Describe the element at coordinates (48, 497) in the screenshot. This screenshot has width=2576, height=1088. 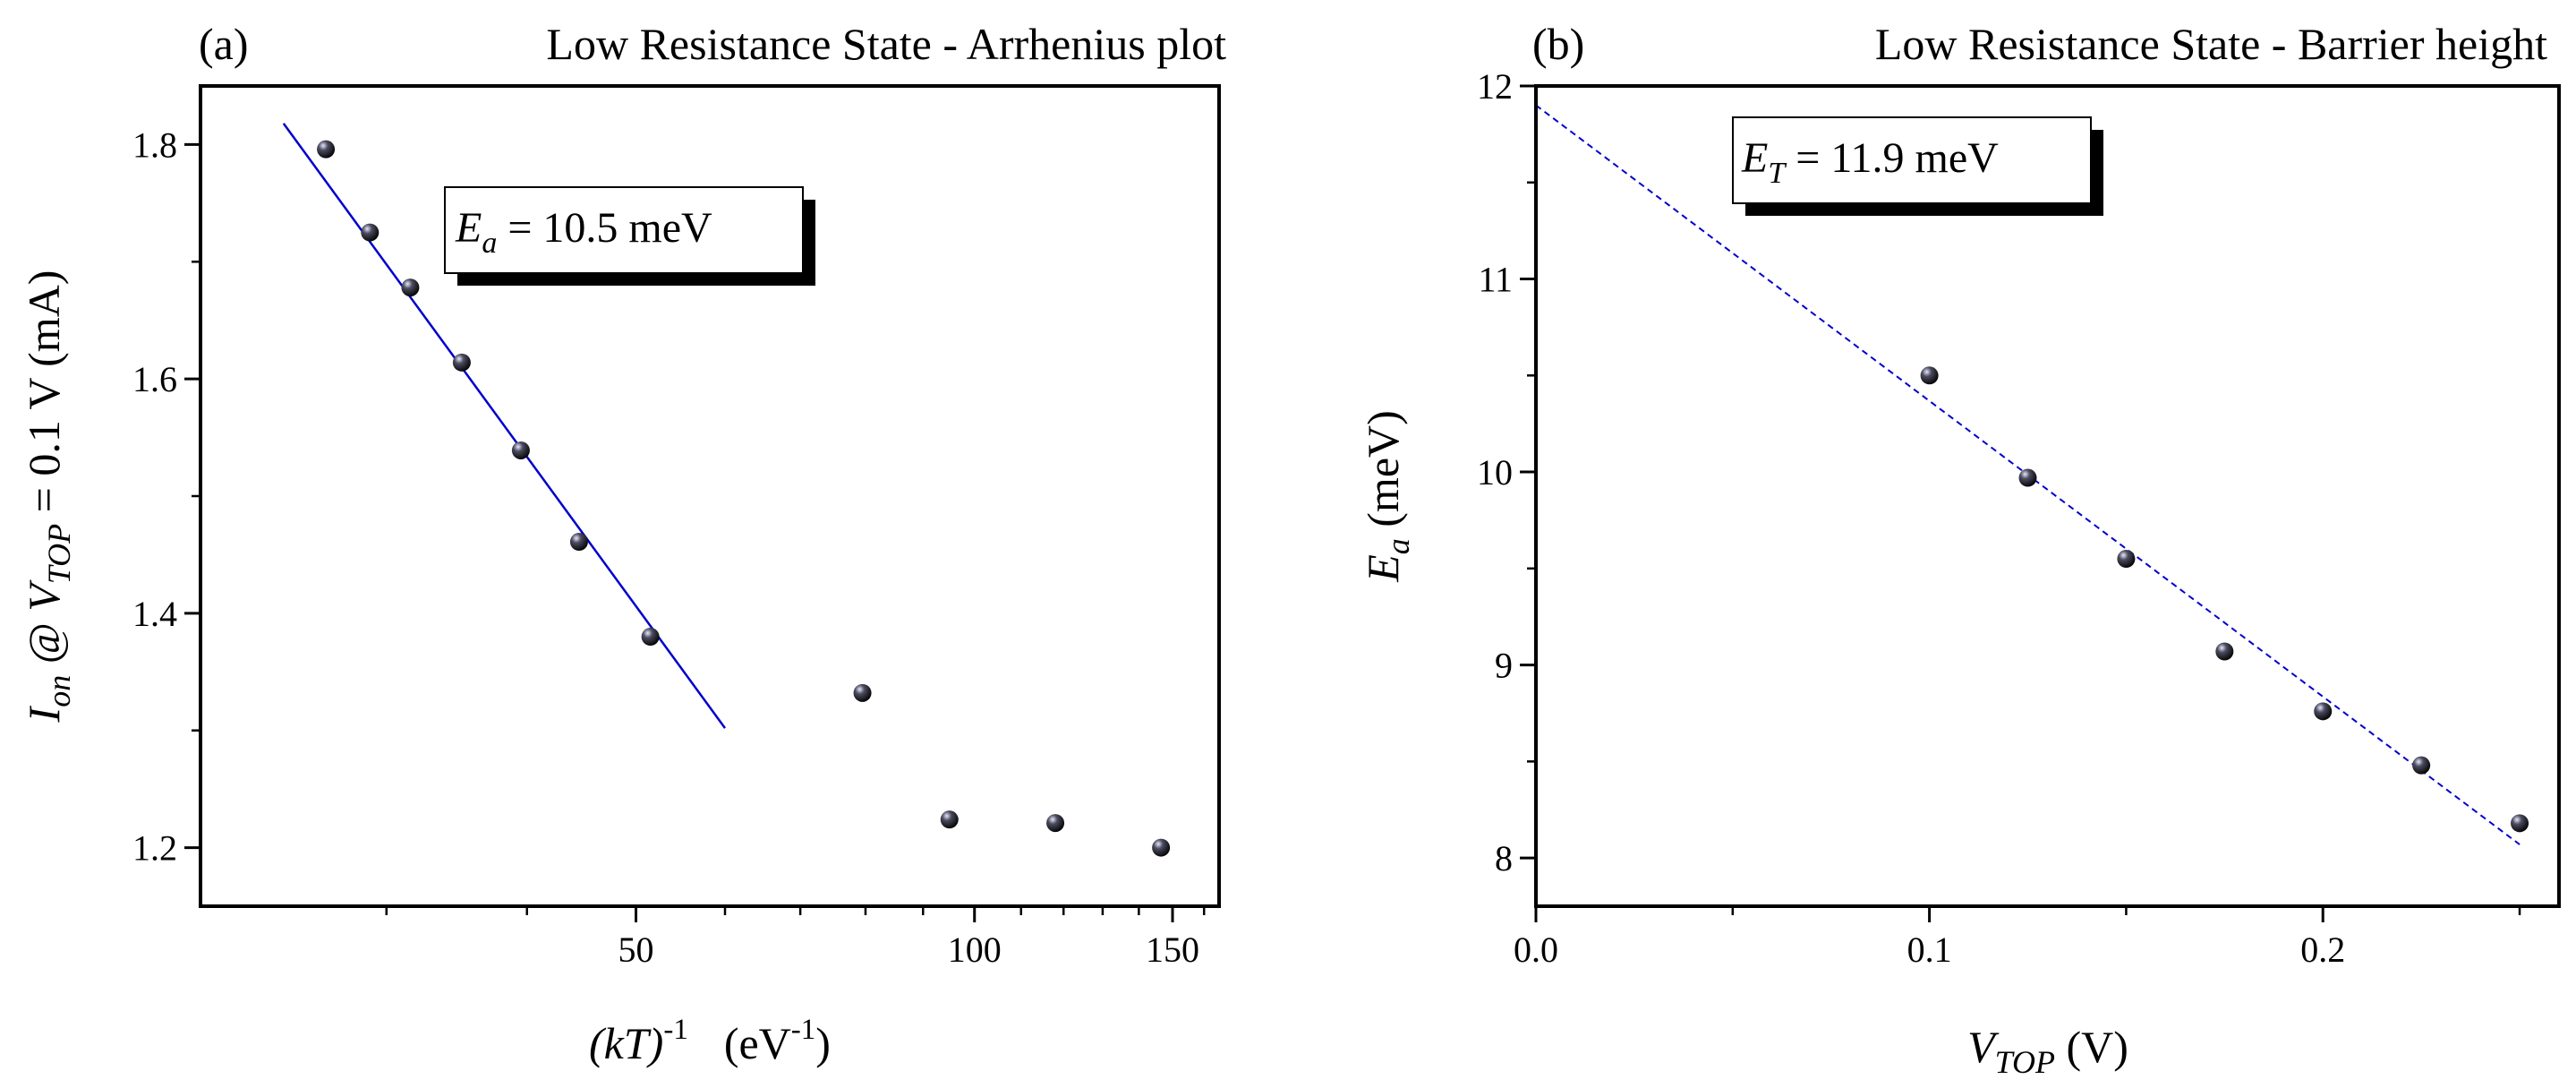
I see `panel-a-ylabel: Ion @ VTOP = 0.1 V (mA)` at that location.